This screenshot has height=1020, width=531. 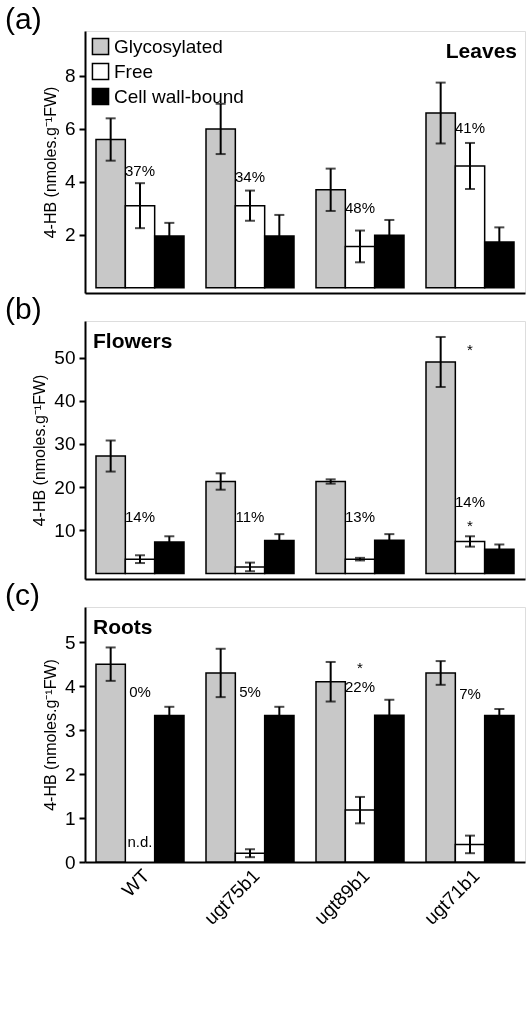 I want to click on legend-label: Cell wall-bound, so click(x=179, y=96).